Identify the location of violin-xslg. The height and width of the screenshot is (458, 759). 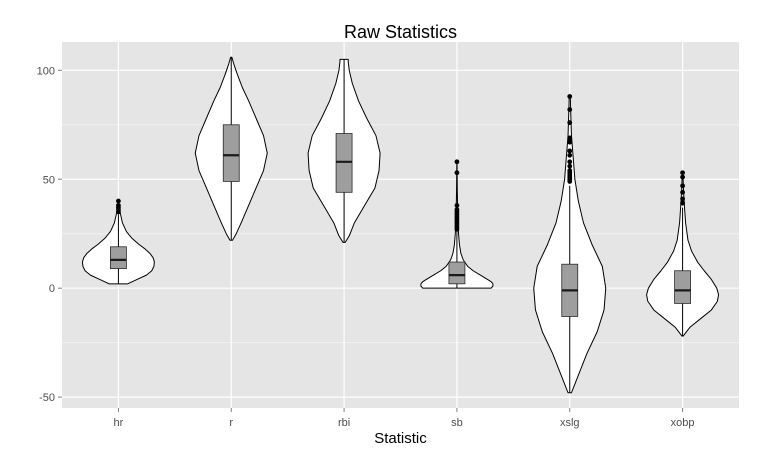
(570, 244).